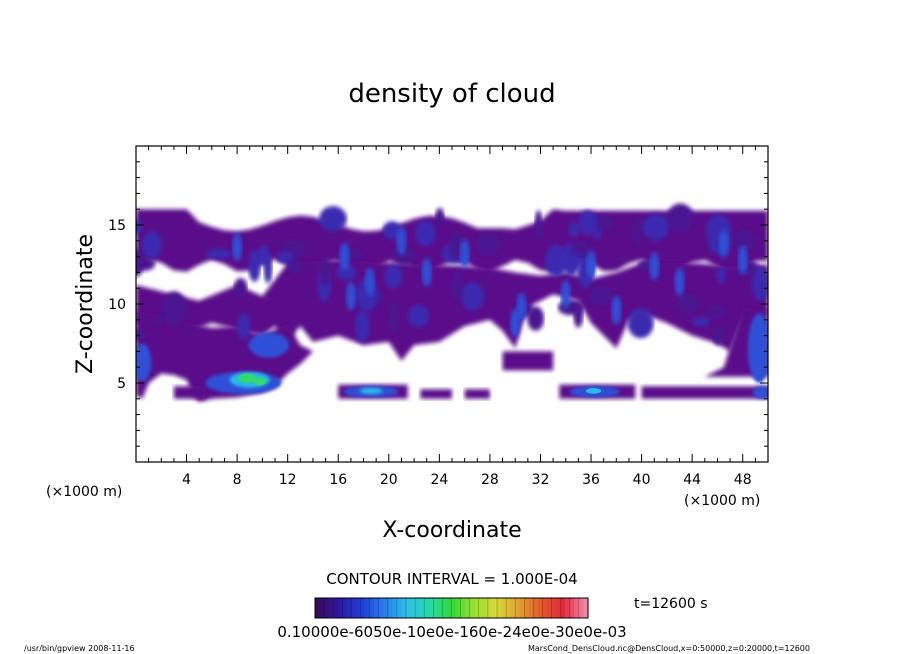 Image resolution: width=904 pixels, height=654 pixels. I want to click on x-tick-label: 8, so click(237, 480).